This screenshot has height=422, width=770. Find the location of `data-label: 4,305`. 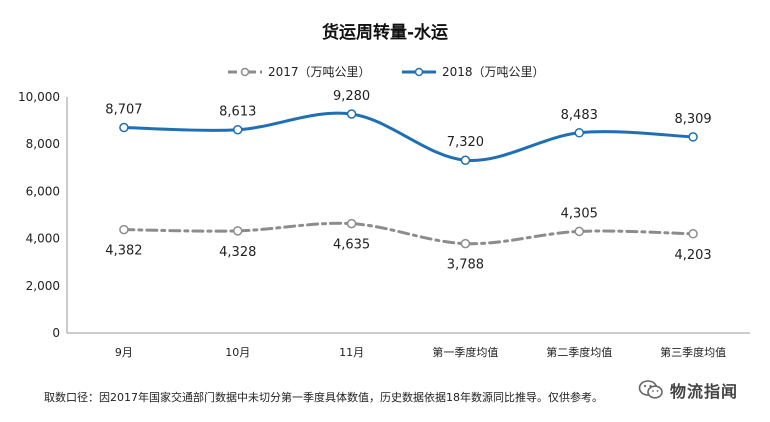

data-label: 4,305 is located at coordinates (579, 213).